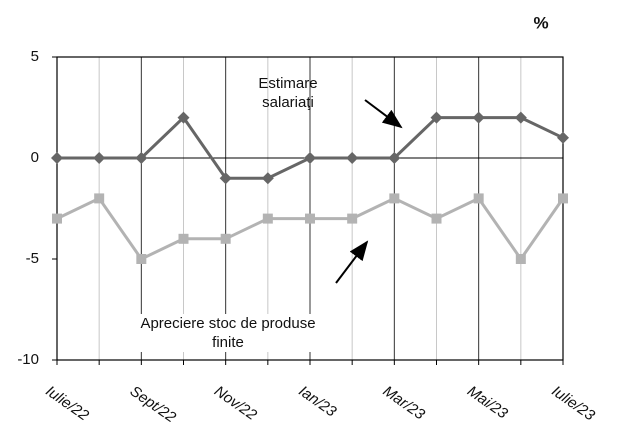 This screenshot has height=430, width=620. Describe the element at coordinates (540, 22) in the screenshot. I see `unit-label: %` at that location.